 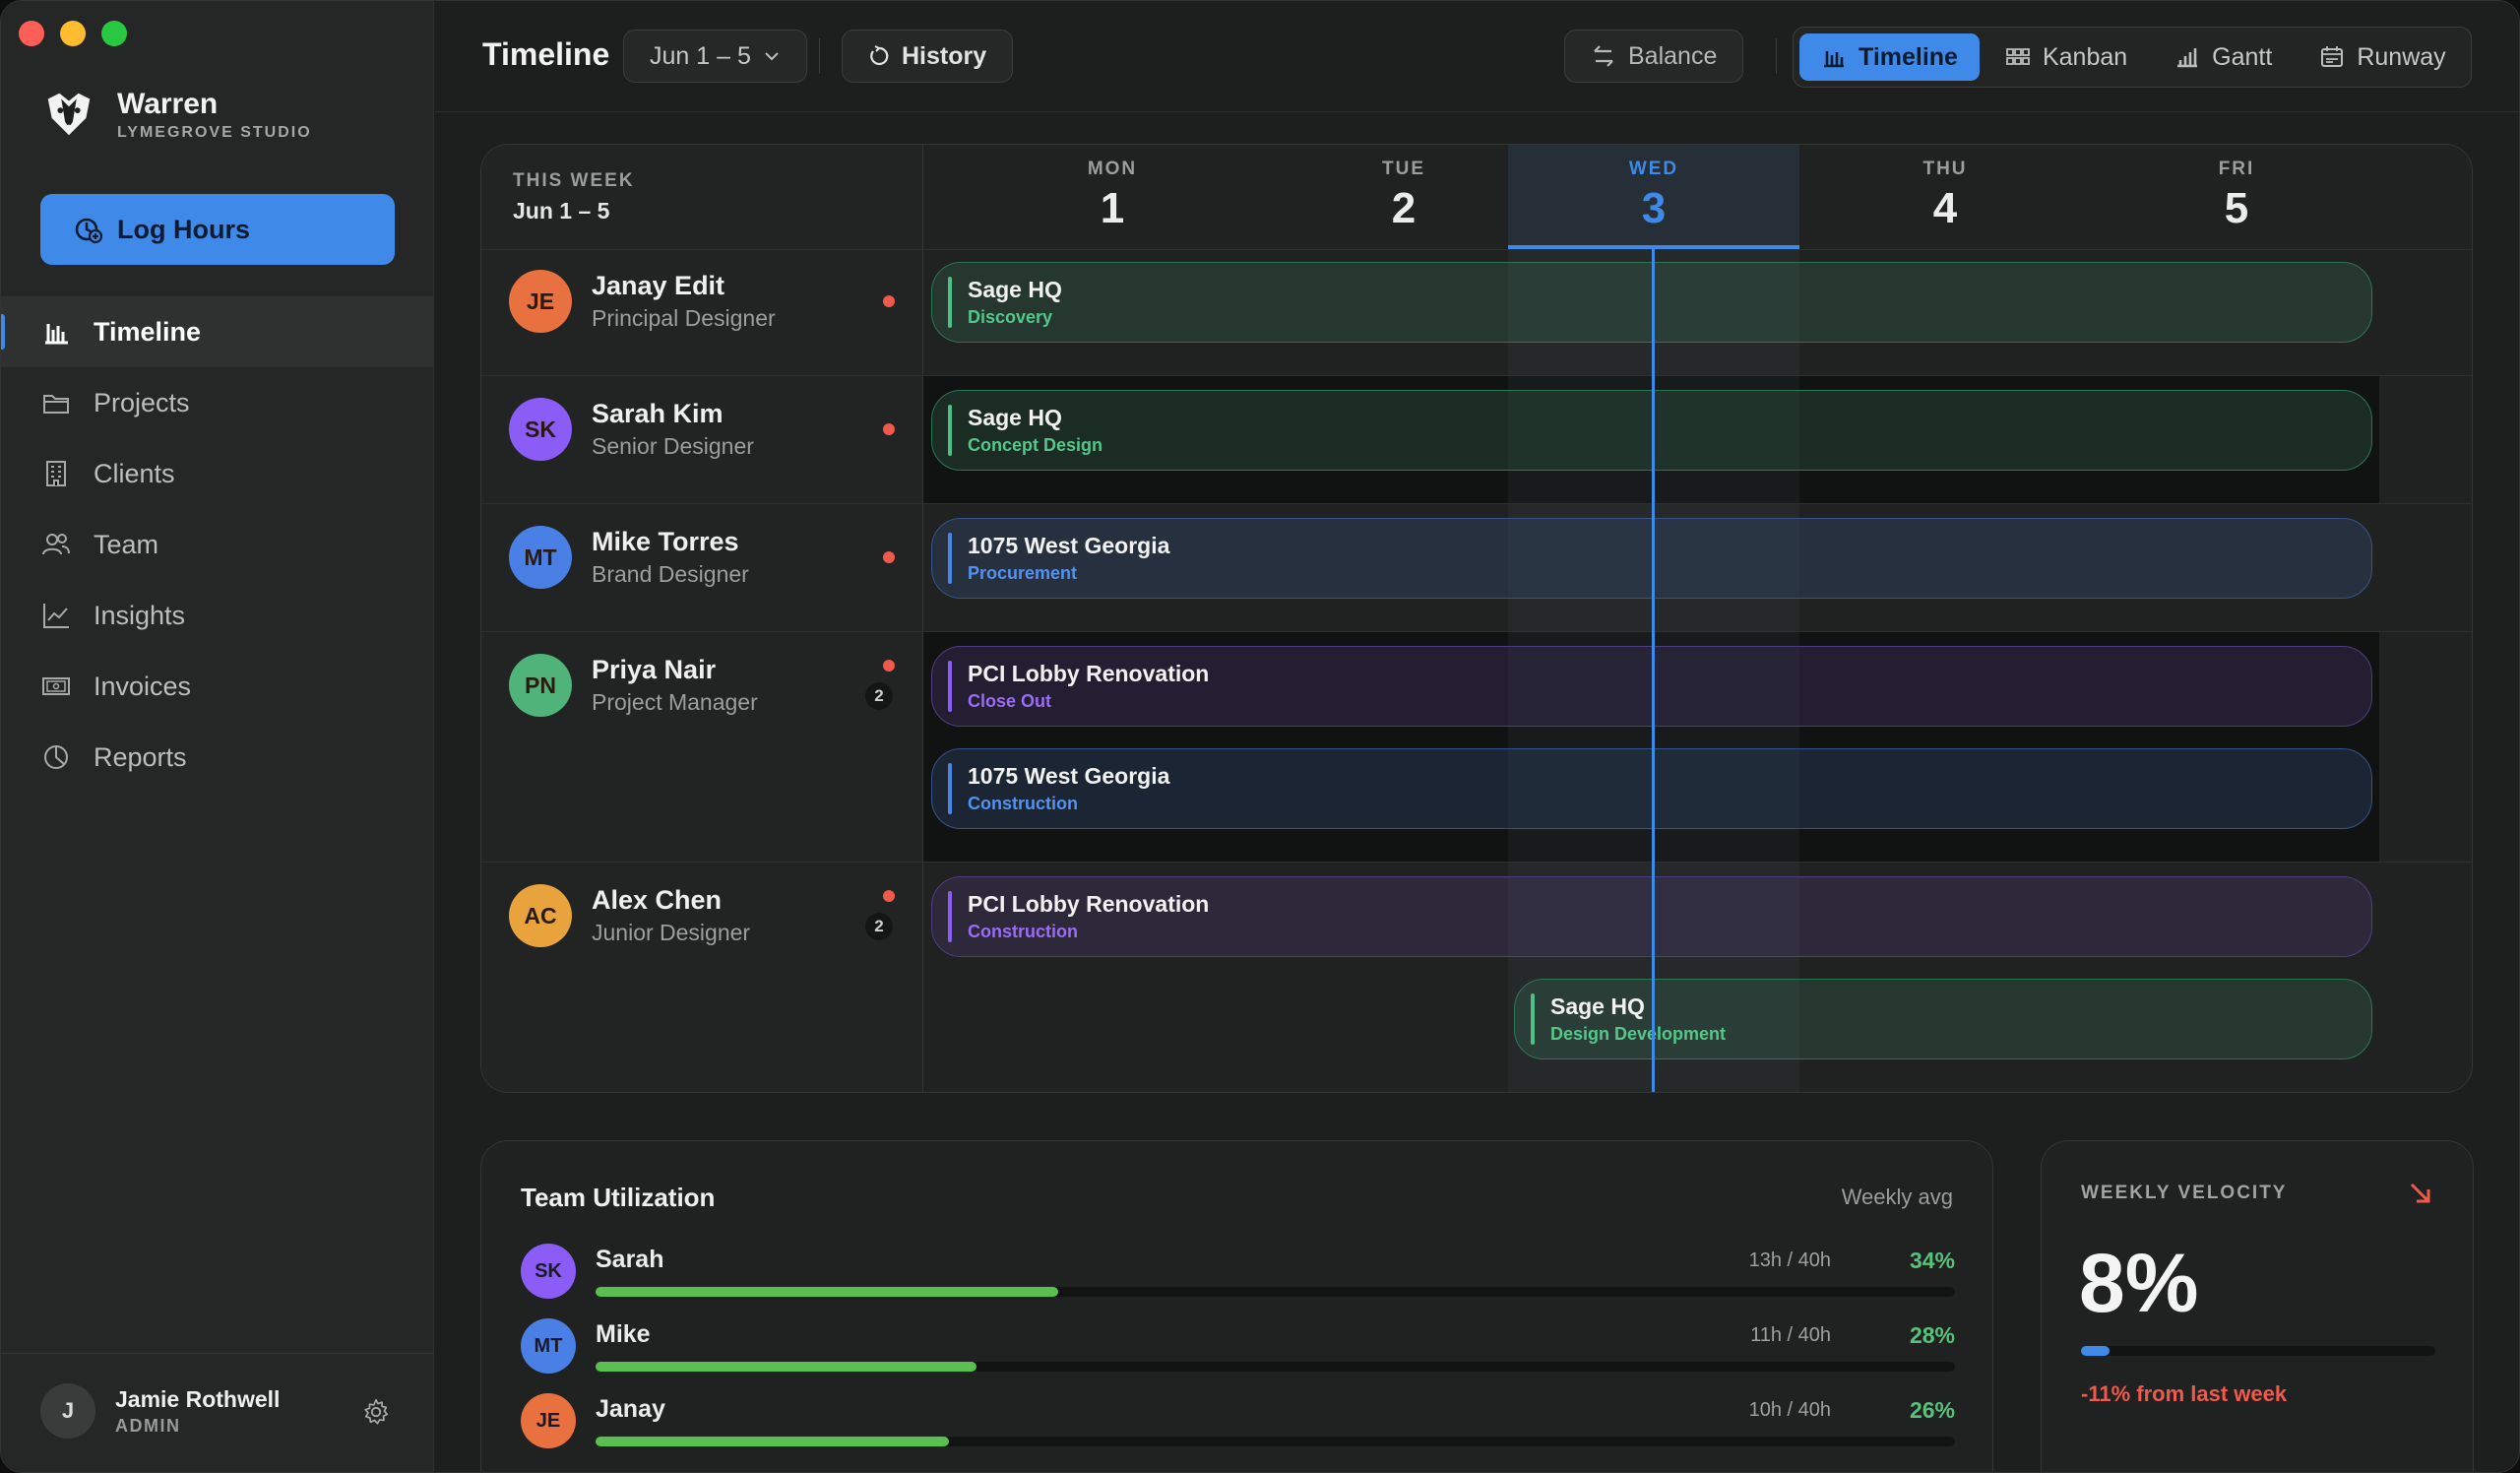 What do you see at coordinates (56, 616) in the screenshot?
I see `line-chart-icon` at bounding box center [56, 616].